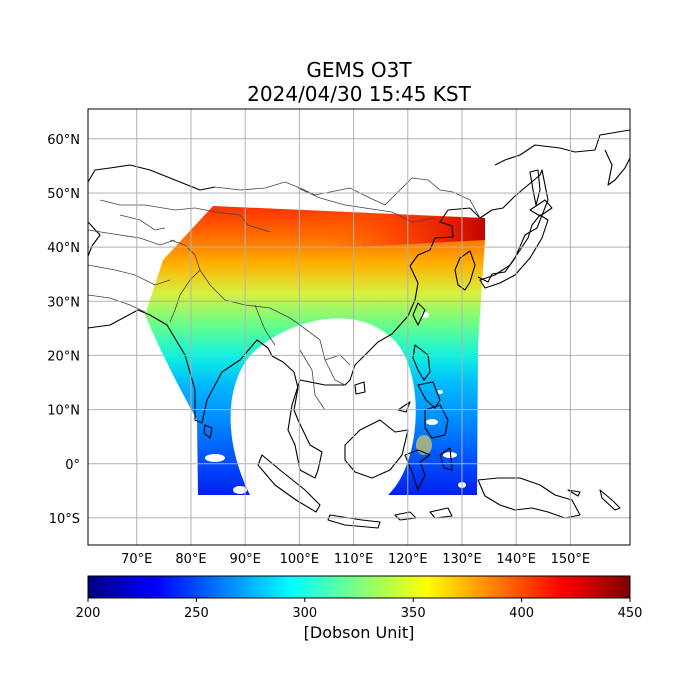 The width and height of the screenshot is (700, 700). Describe the element at coordinates (359, 632) in the screenshot. I see `colorbar-label: [Dobson Unit]` at that location.